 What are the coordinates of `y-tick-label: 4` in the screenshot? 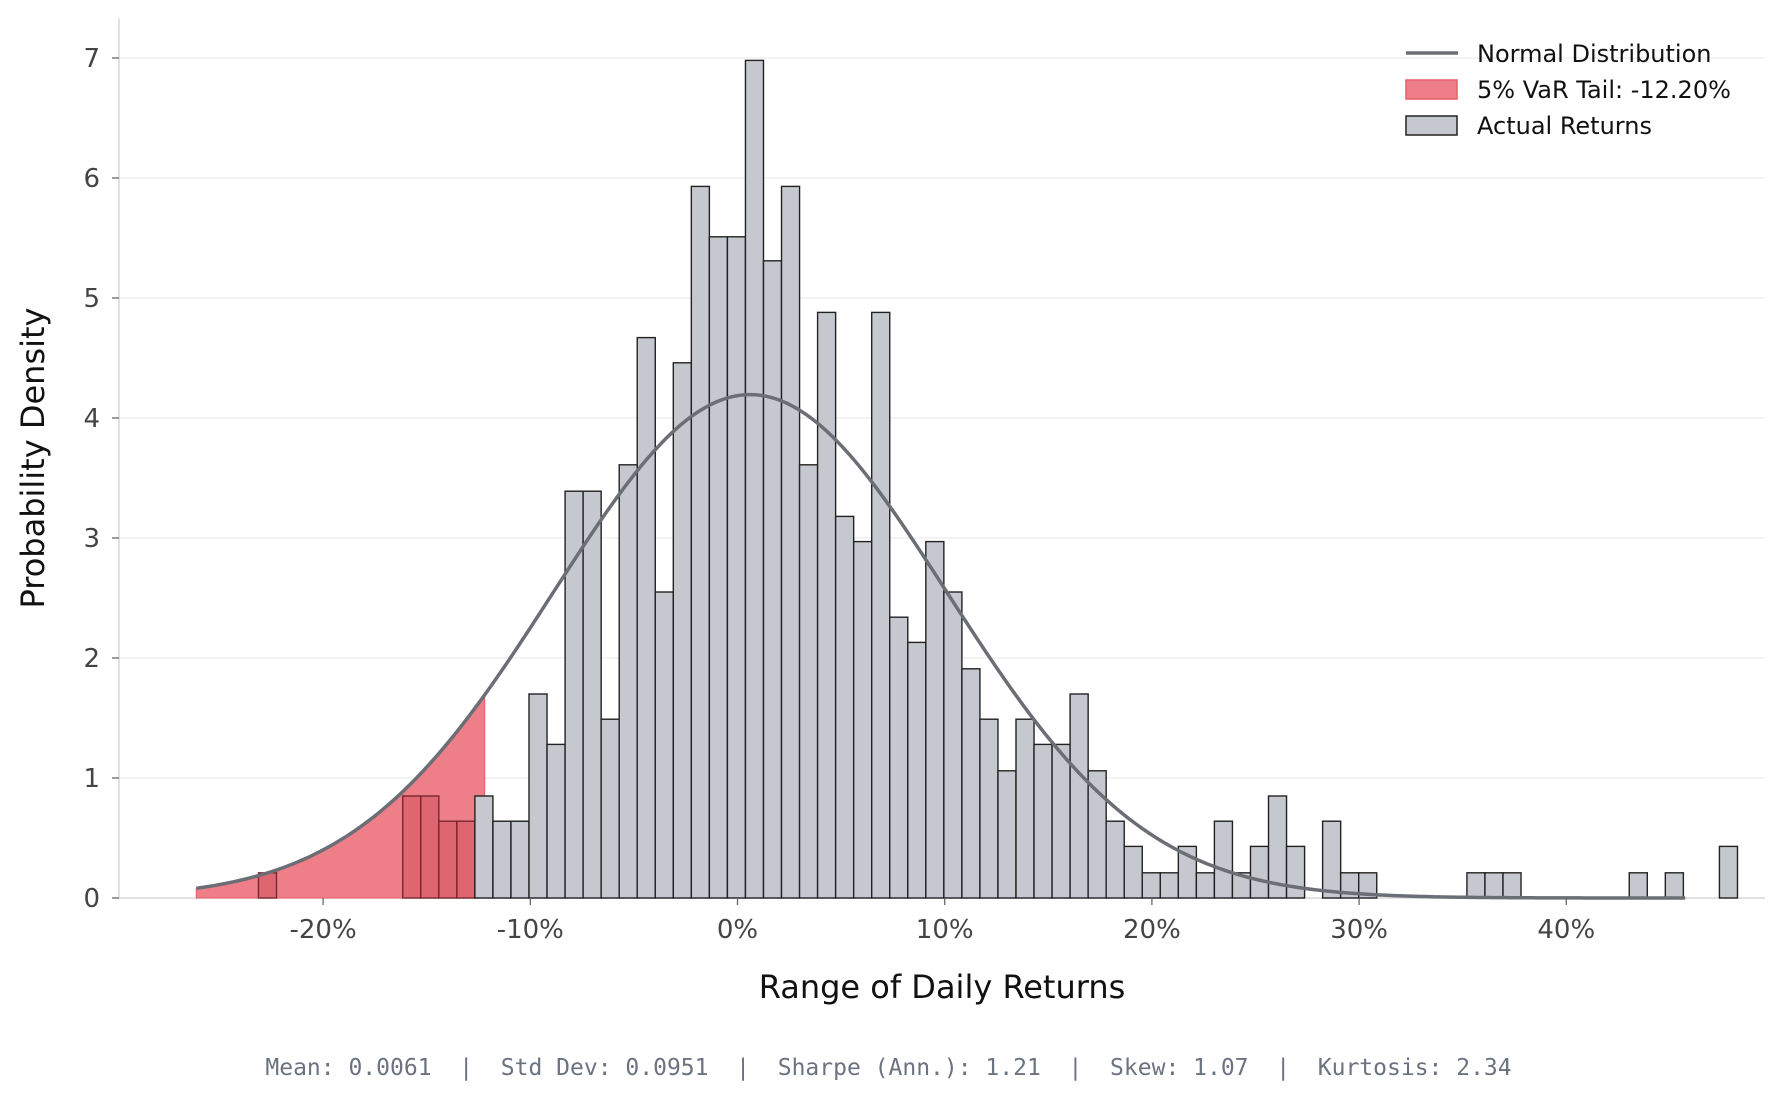 It's located at (91, 419).